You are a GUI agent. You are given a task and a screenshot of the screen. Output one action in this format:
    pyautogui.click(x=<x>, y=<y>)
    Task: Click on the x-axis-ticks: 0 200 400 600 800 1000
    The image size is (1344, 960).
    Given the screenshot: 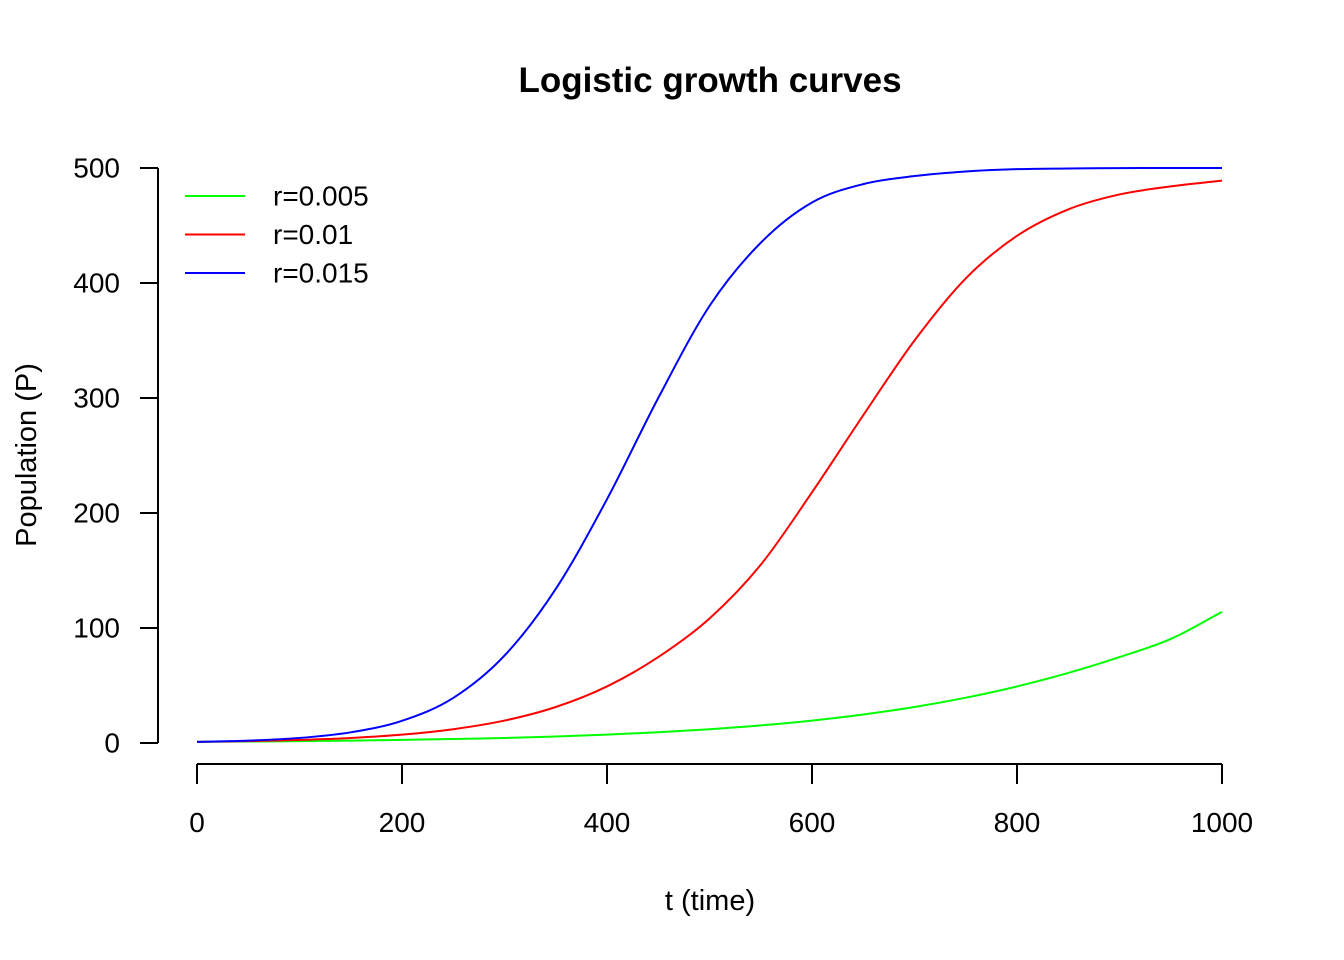 What is the action you would take?
    pyautogui.click(x=721, y=801)
    